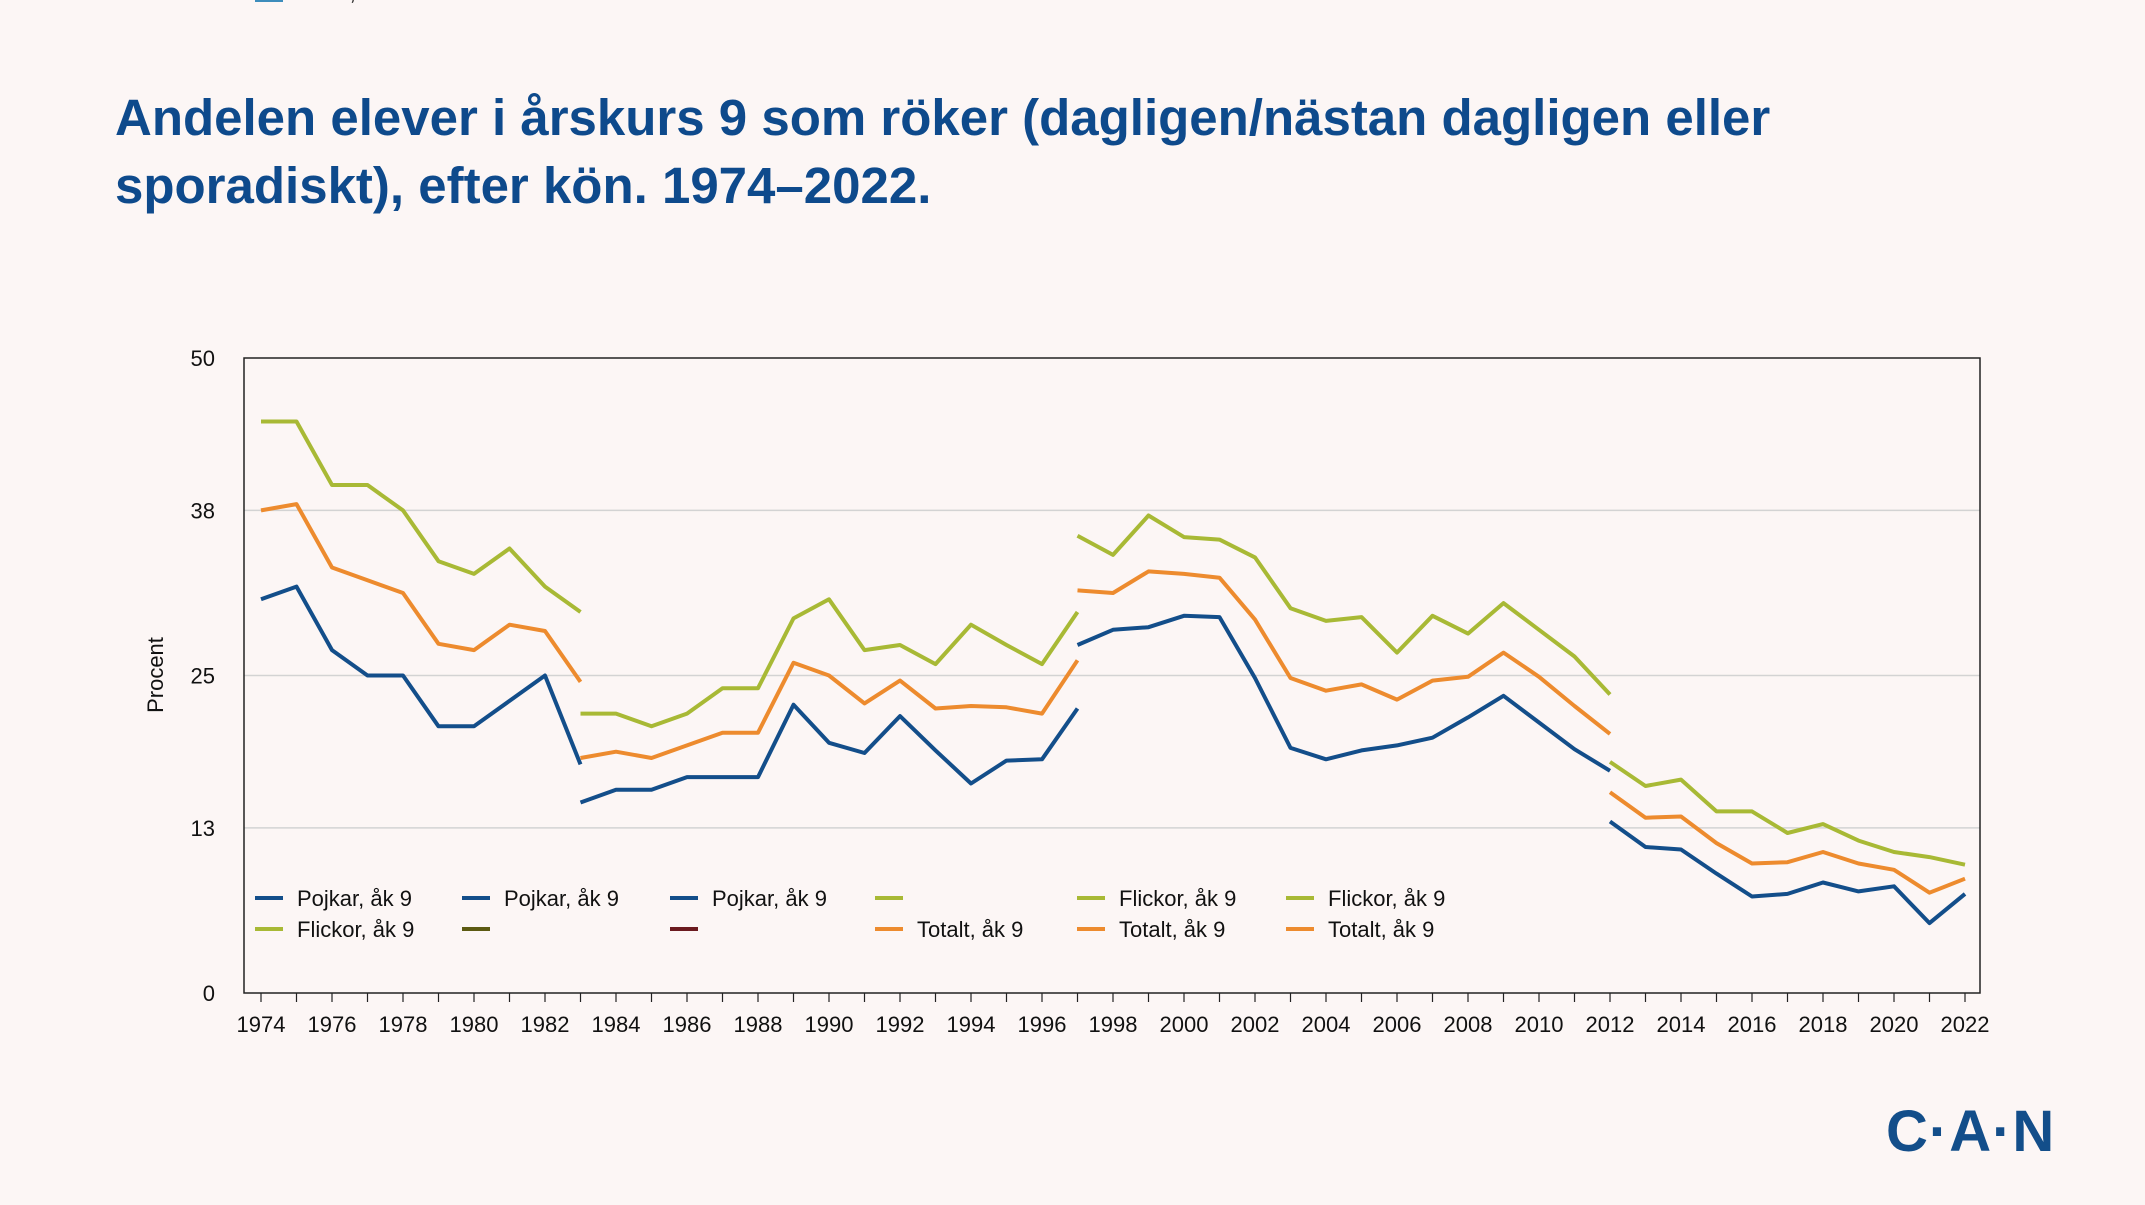 The height and width of the screenshot is (1205, 2145). What do you see at coordinates (1752, 1024) in the screenshot?
I see `x-tick-label: 2016` at bounding box center [1752, 1024].